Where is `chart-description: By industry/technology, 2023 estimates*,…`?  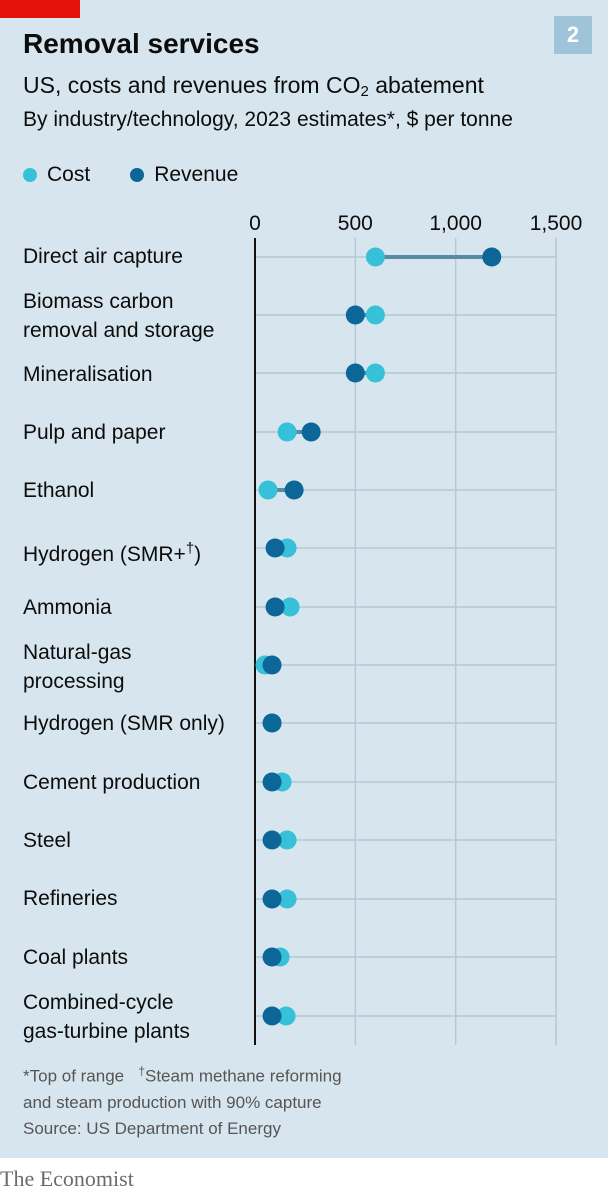 chart-description: By industry/technology, 2023 estimates*,… is located at coordinates (268, 119).